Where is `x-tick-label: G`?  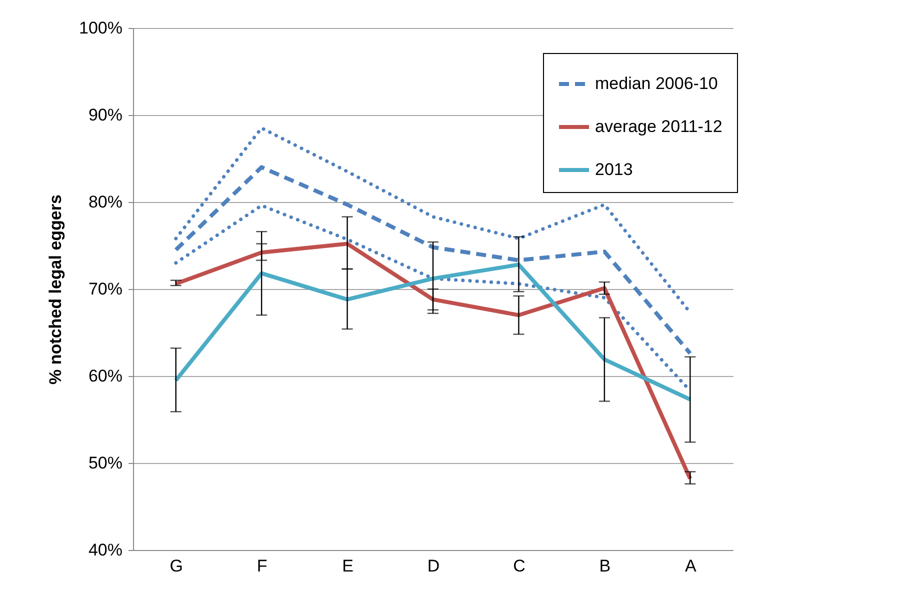
x-tick-label: G is located at coordinates (176, 566).